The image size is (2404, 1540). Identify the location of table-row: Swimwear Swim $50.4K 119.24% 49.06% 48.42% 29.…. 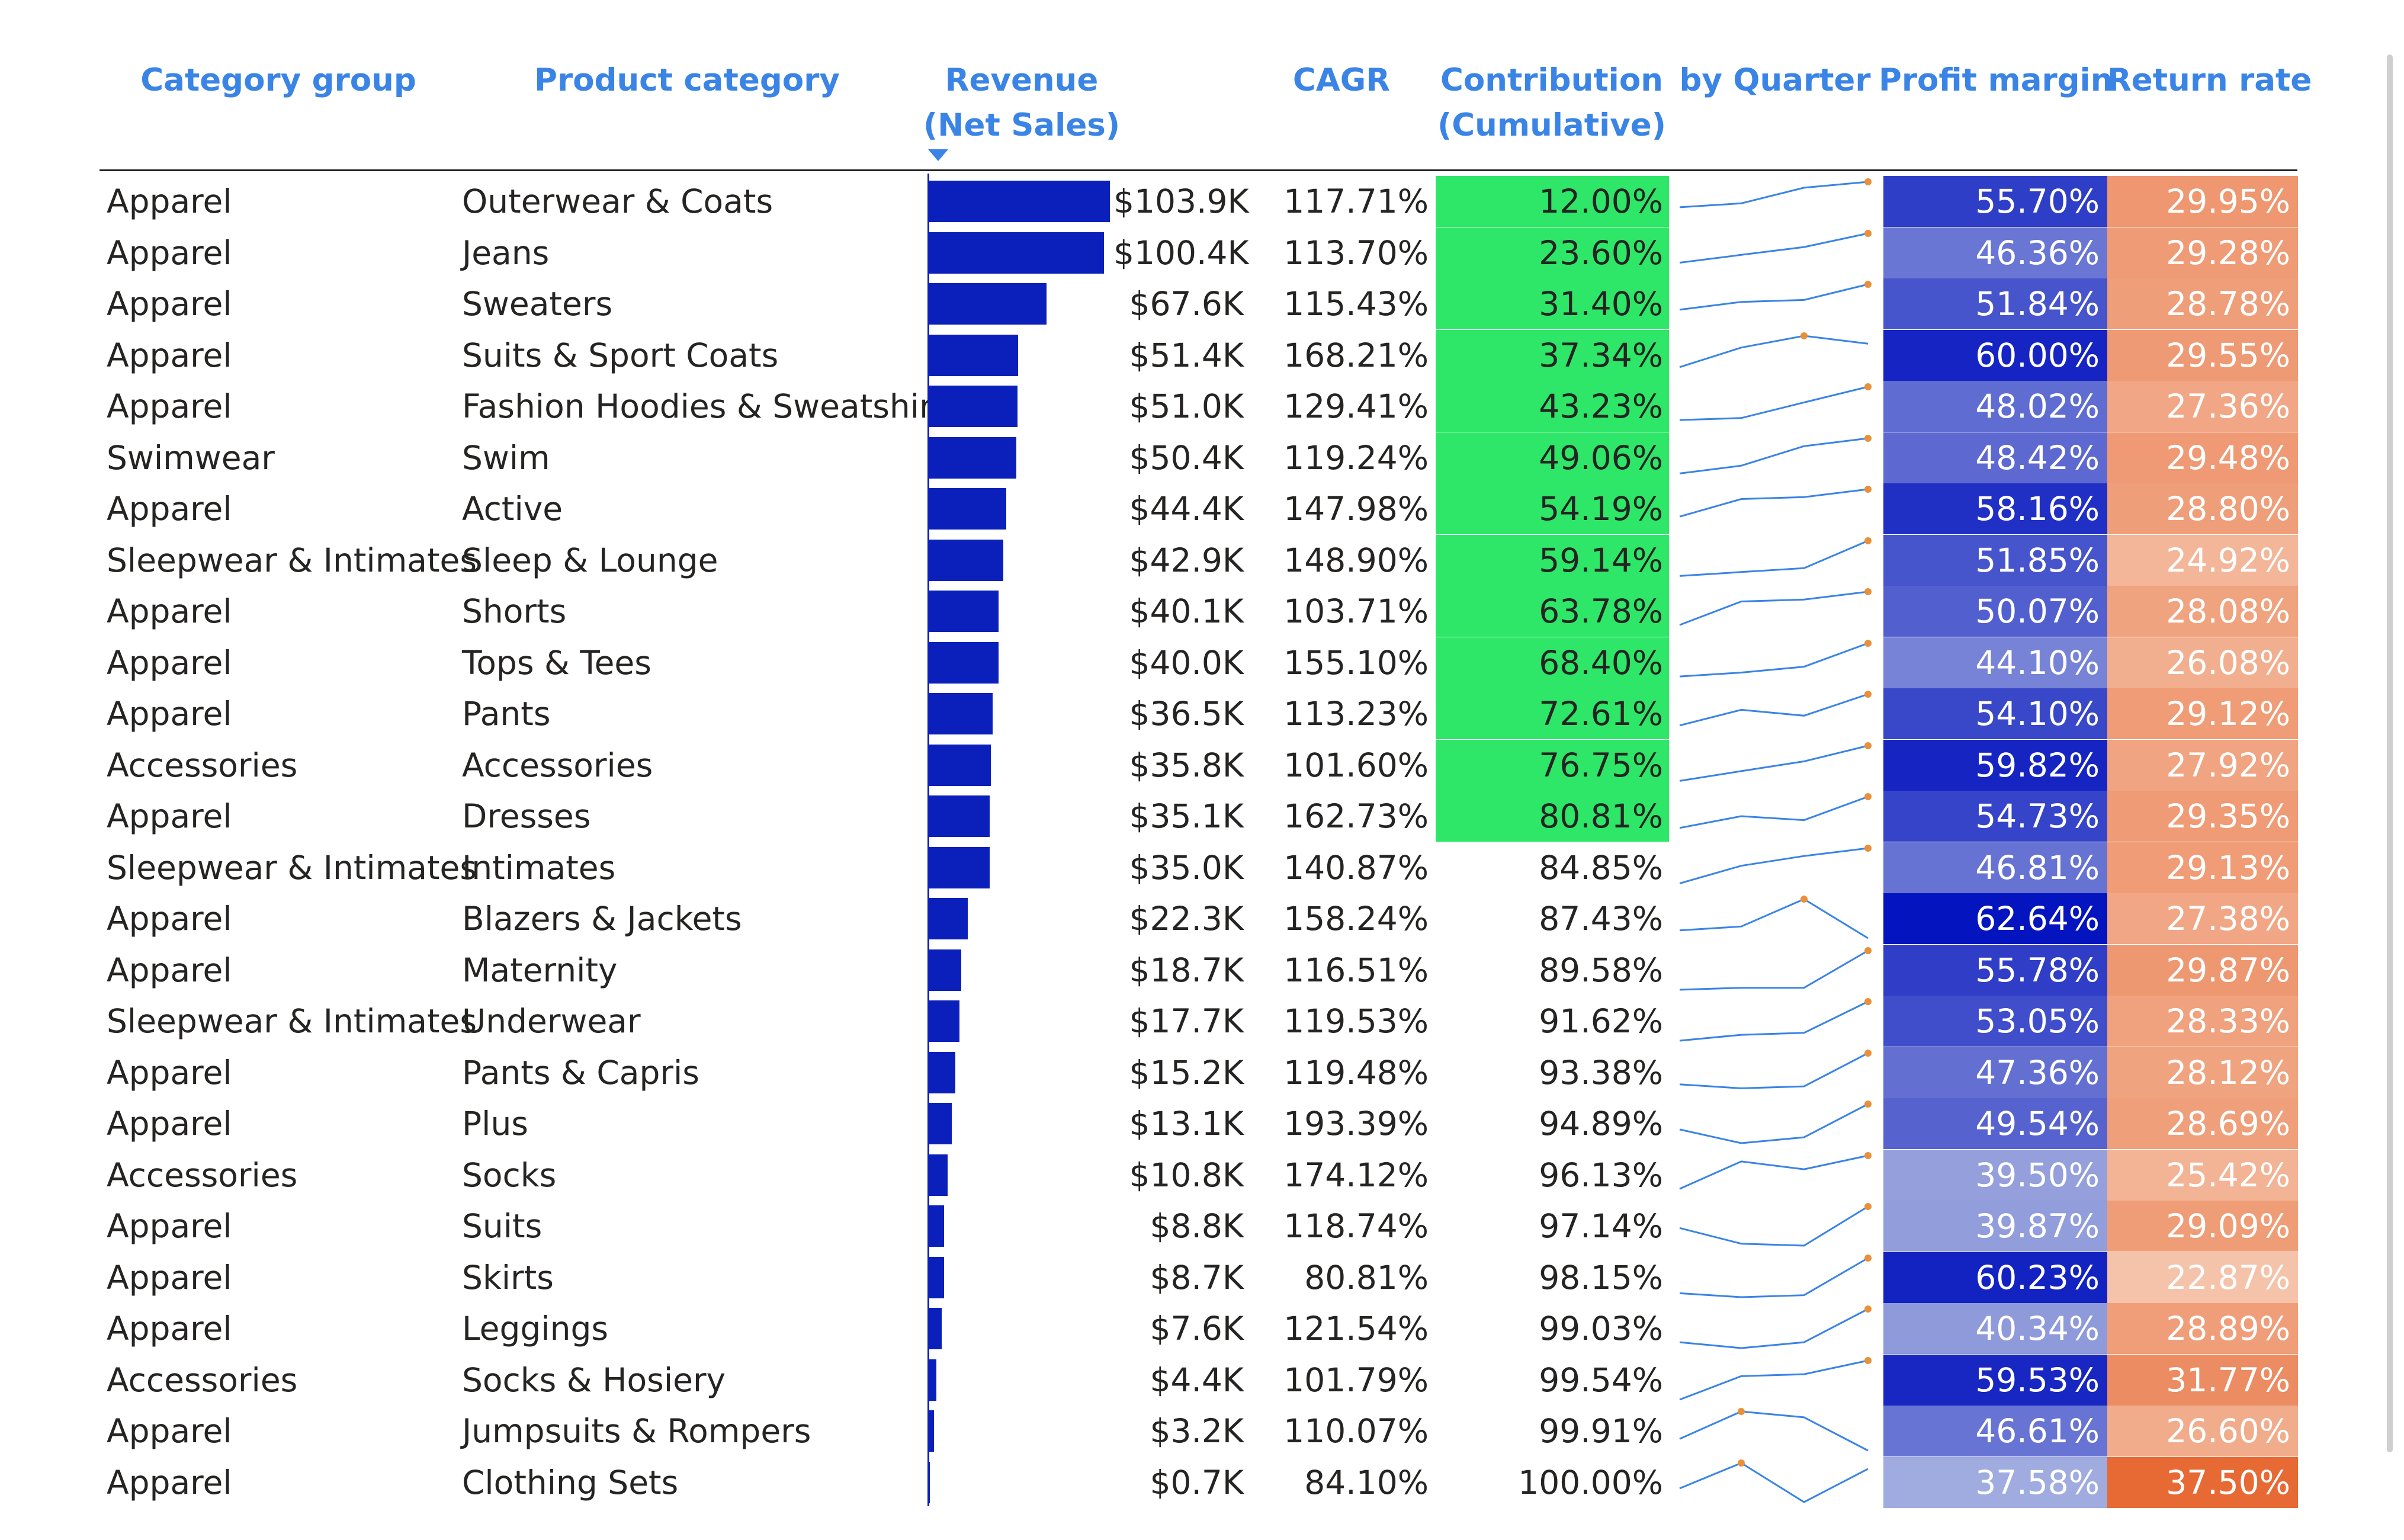
(1202, 457).